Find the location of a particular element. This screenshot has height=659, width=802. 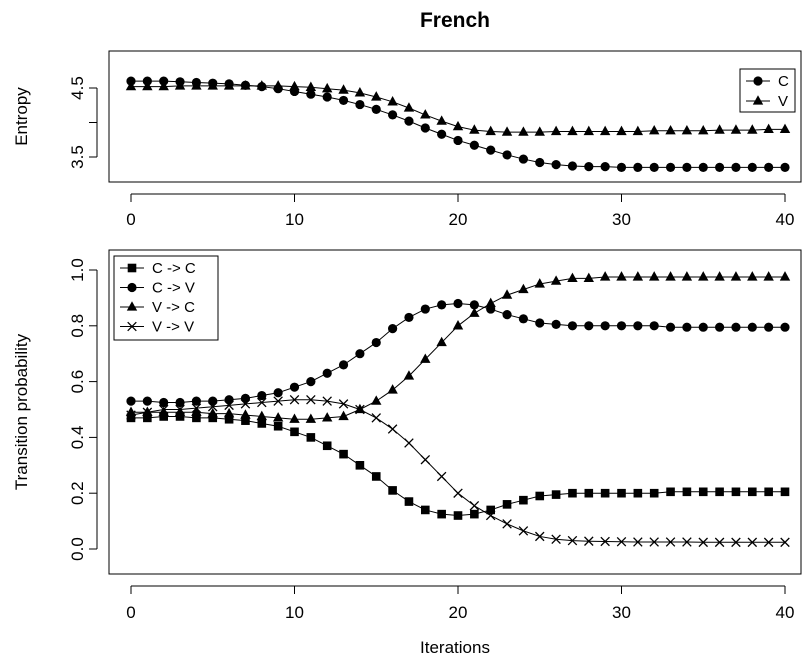

series-c-c is located at coordinates (458, 466).